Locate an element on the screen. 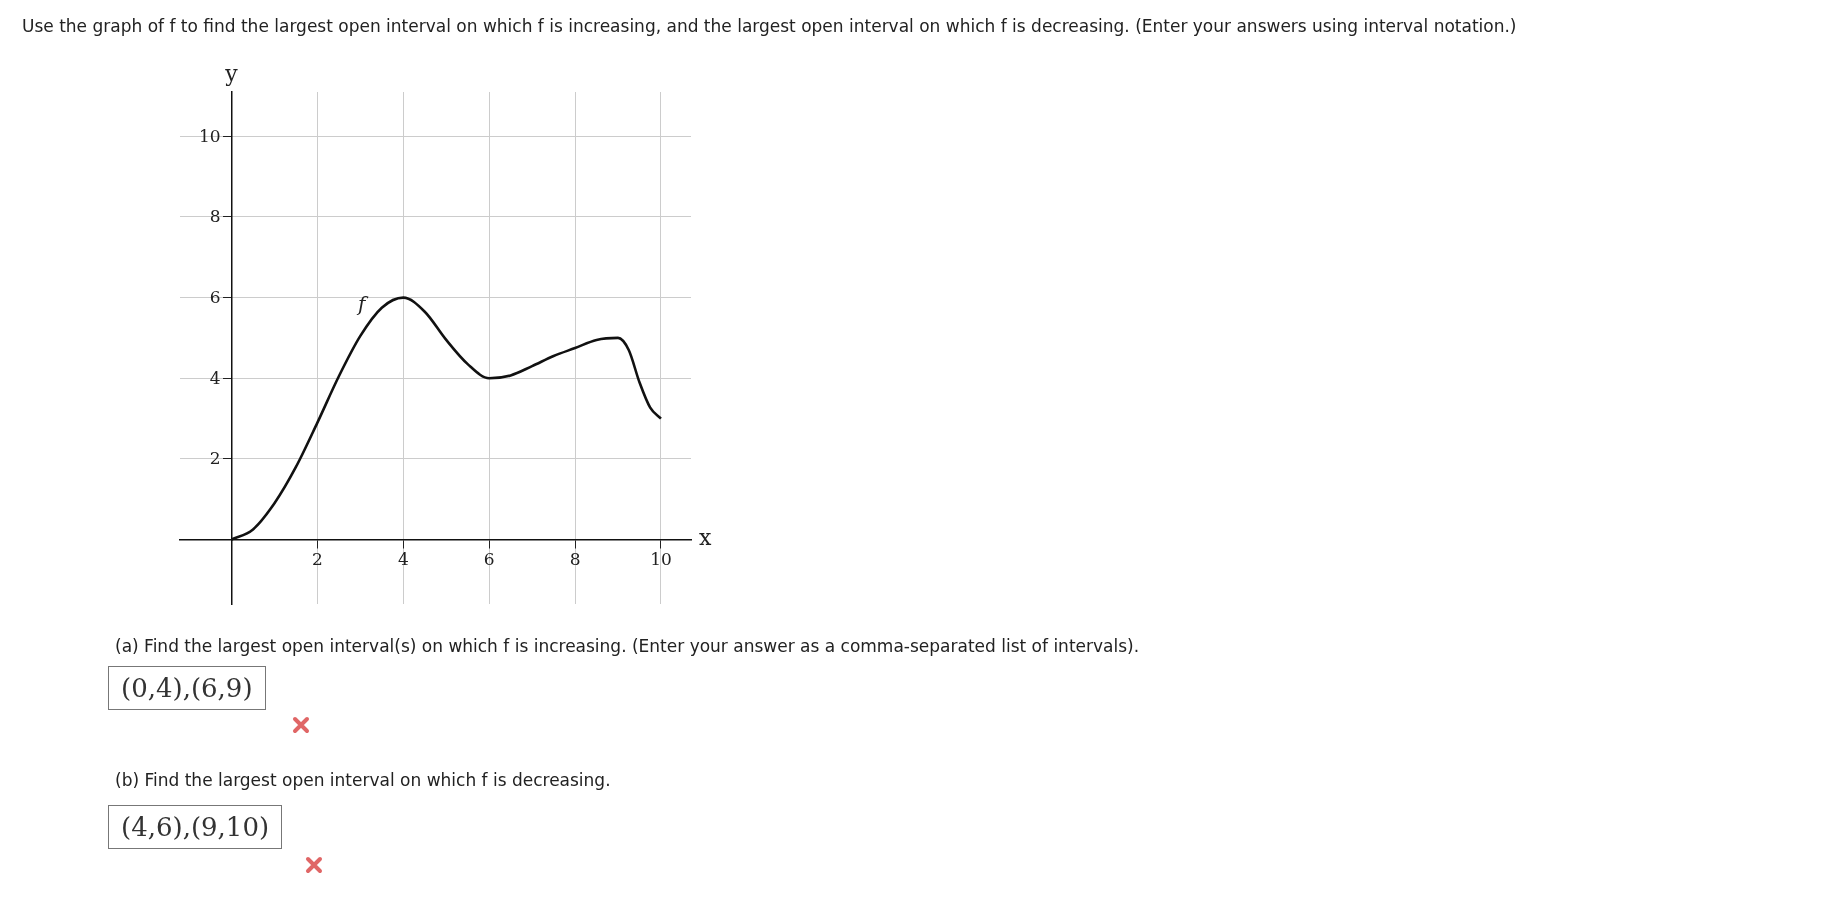  text: (4,6),(9,10) is located at coordinates (195, 827).